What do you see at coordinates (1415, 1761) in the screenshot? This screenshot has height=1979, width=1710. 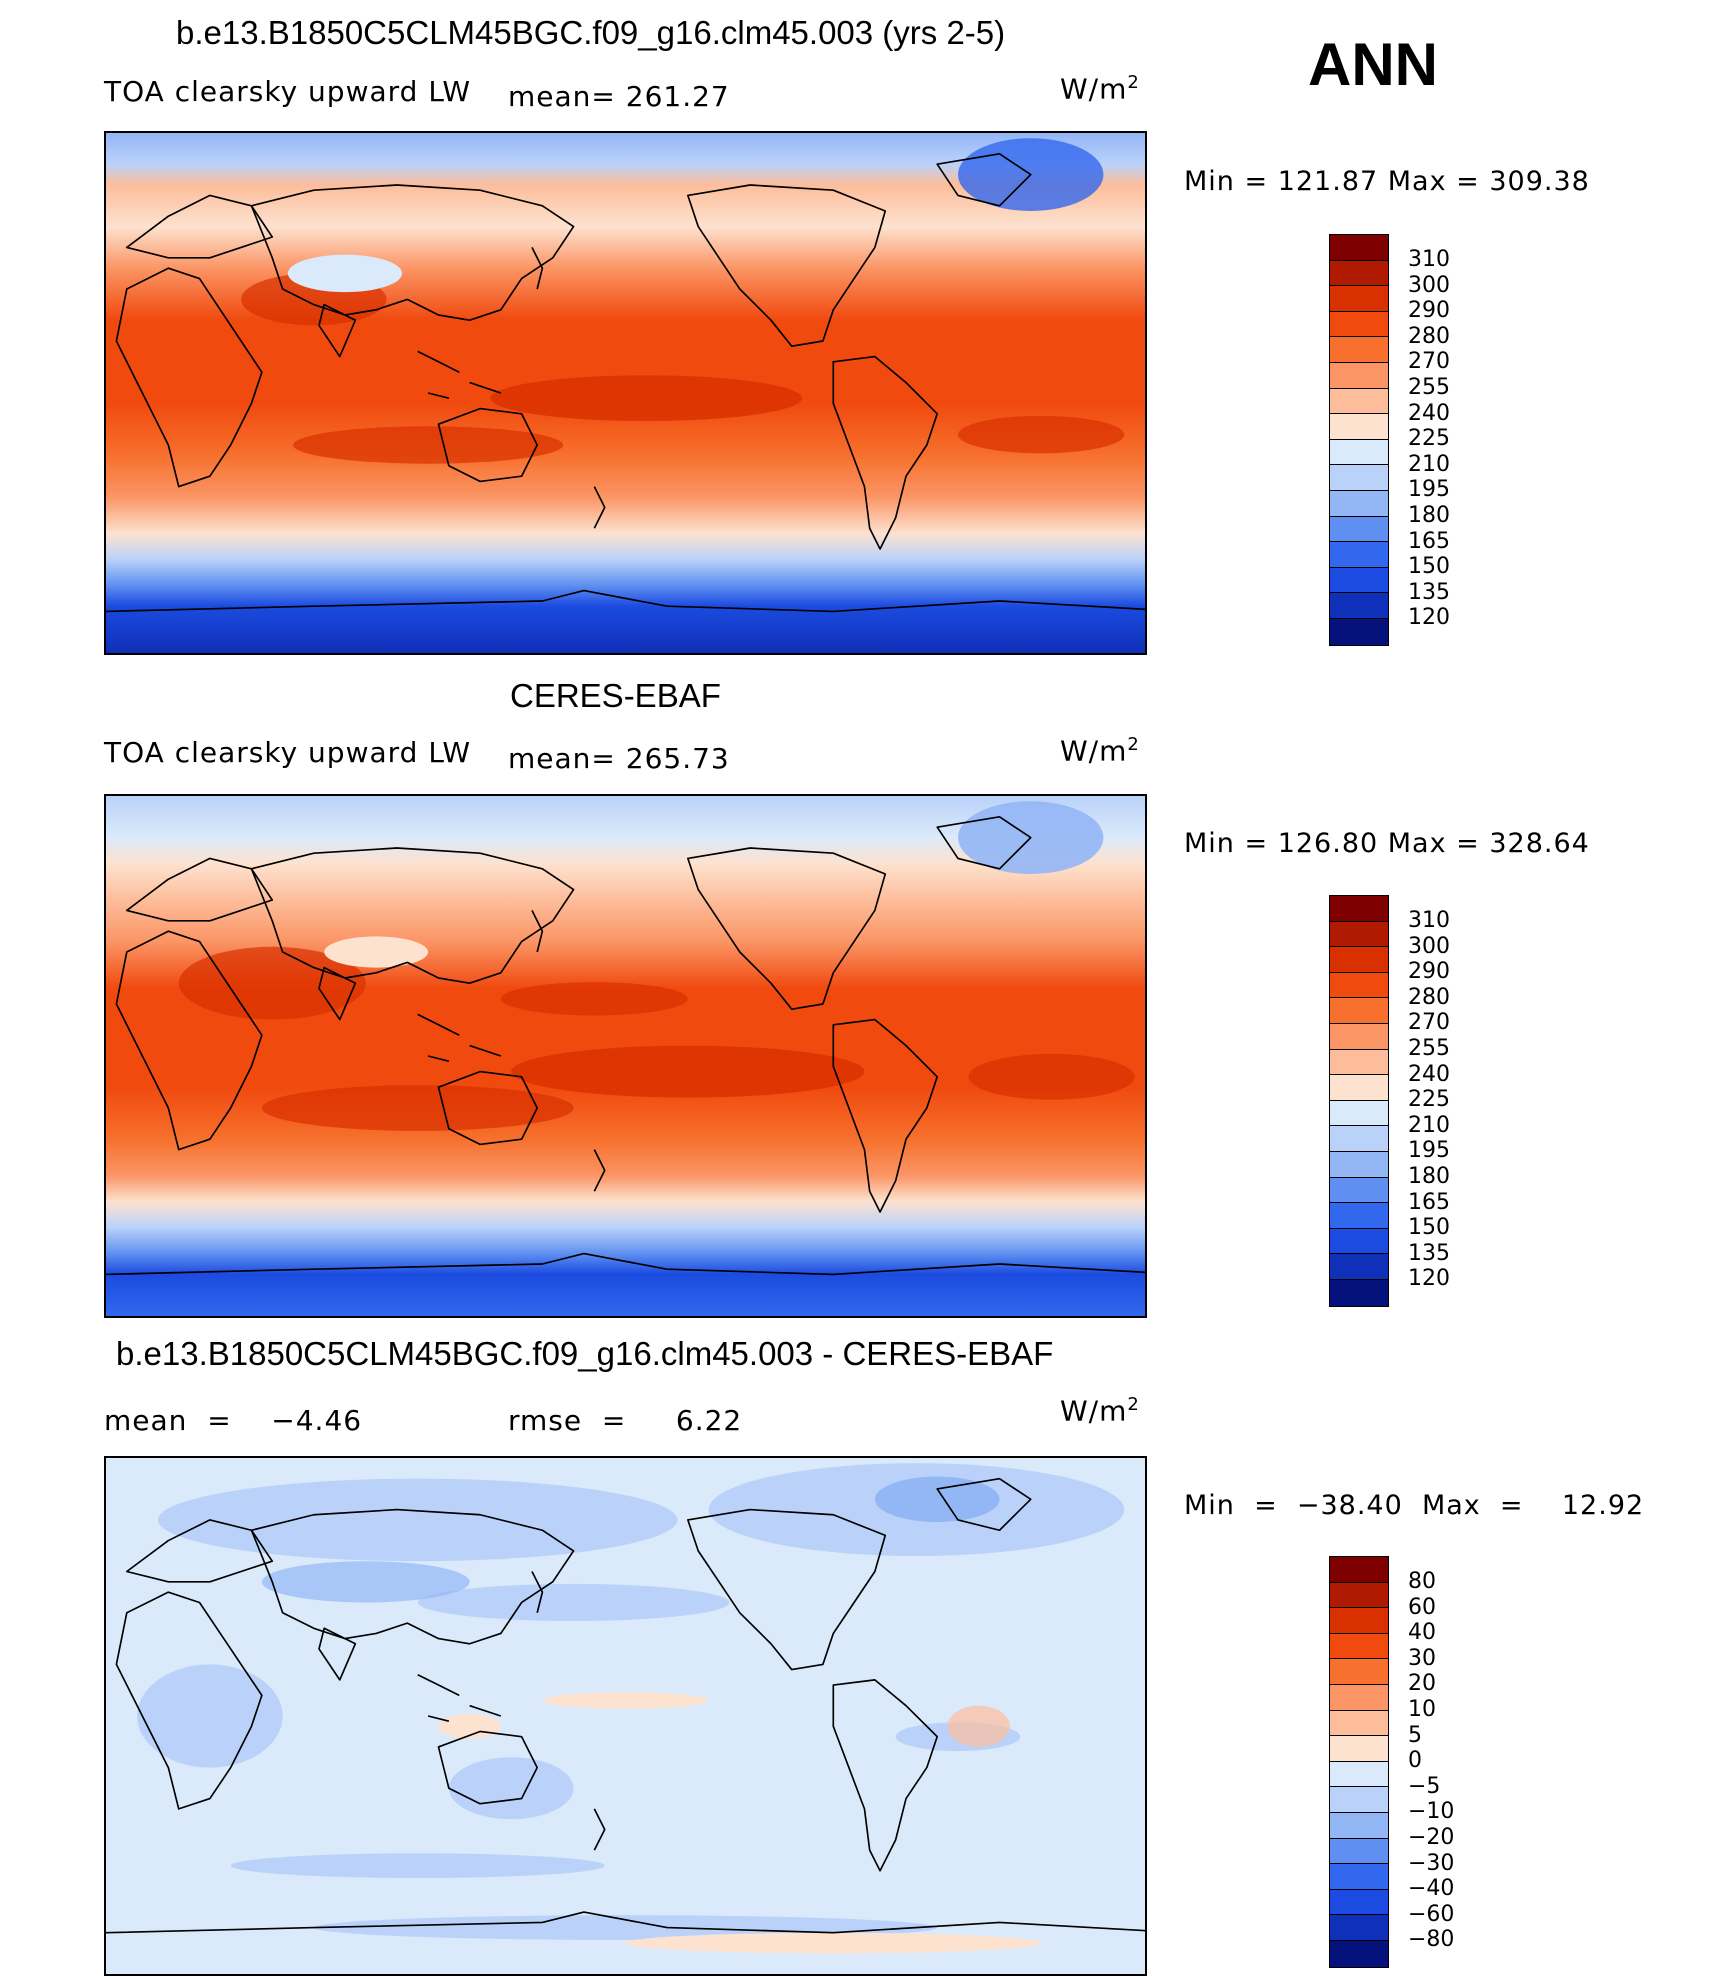 I see `colorbar-label: 0` at bounding box center [1415, 1761].